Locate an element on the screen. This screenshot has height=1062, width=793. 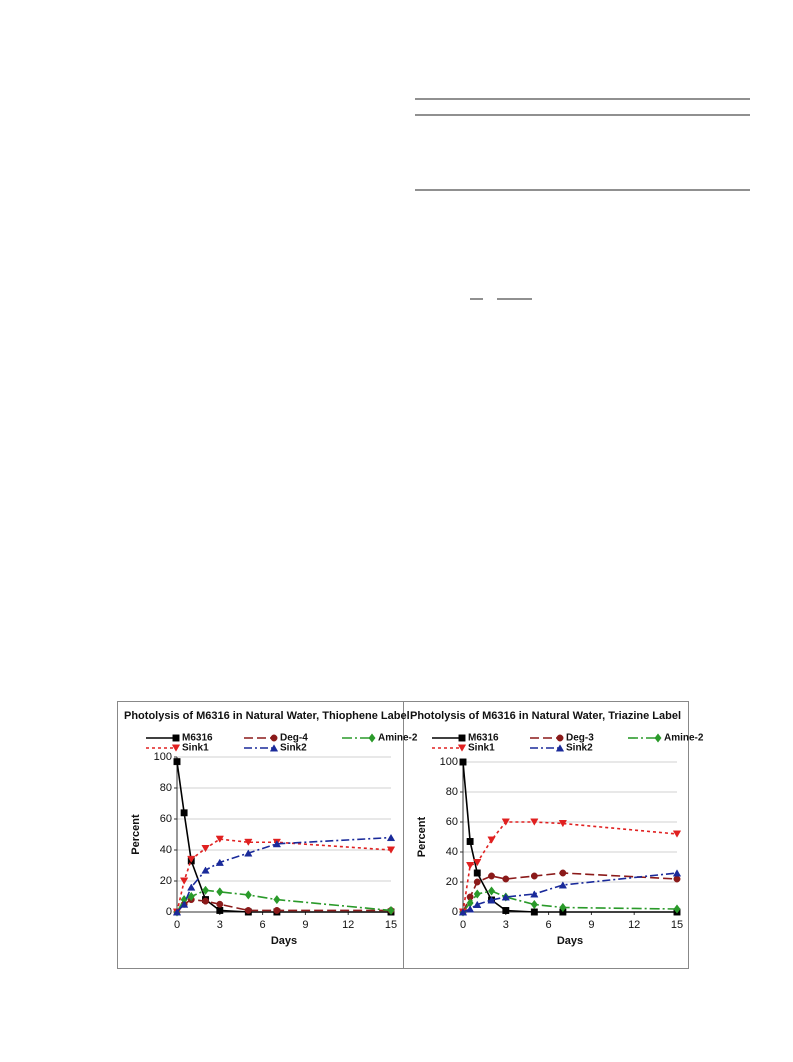
legend-label: Amine-2 is located at coordinates (398, 738).